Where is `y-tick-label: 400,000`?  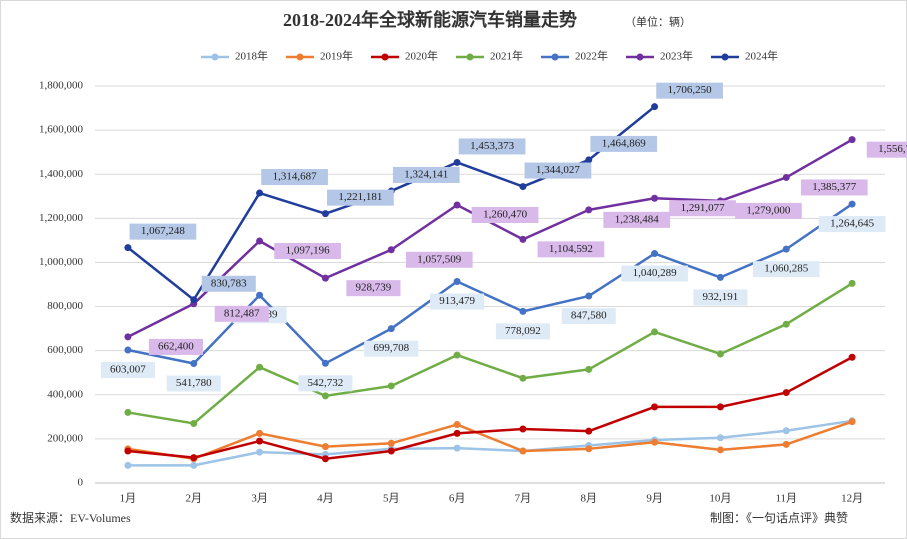 y-tick-label: 400,000 is located at coordinates (65, 394).